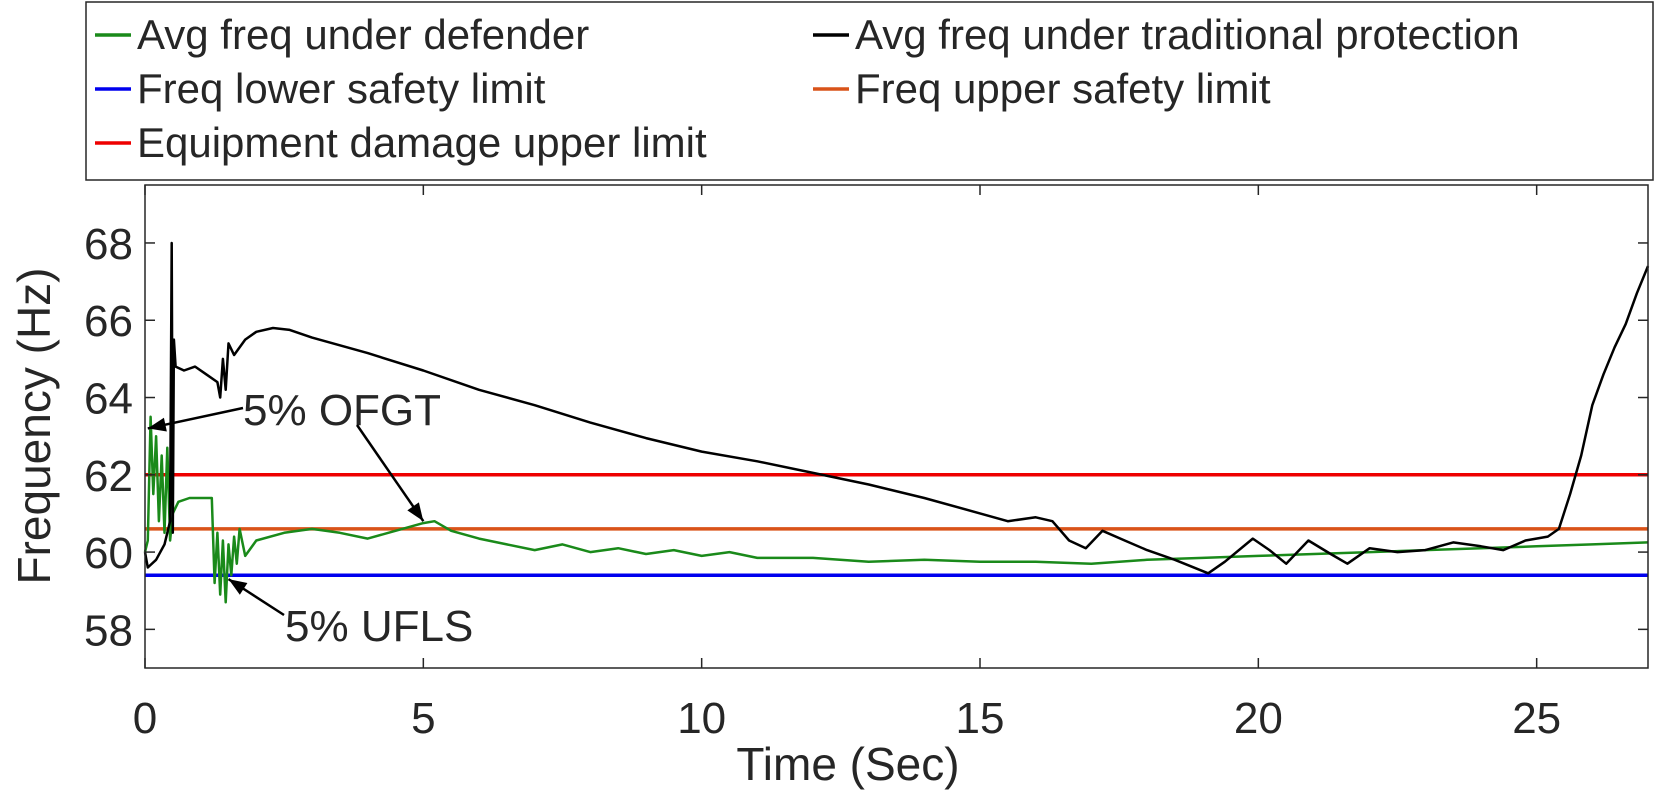  Describe the element at coordinates (422, 142) in the screenshot. I see `legend-label-equipment-damage-upper-limit: Equipment damage upper limit` at that location.